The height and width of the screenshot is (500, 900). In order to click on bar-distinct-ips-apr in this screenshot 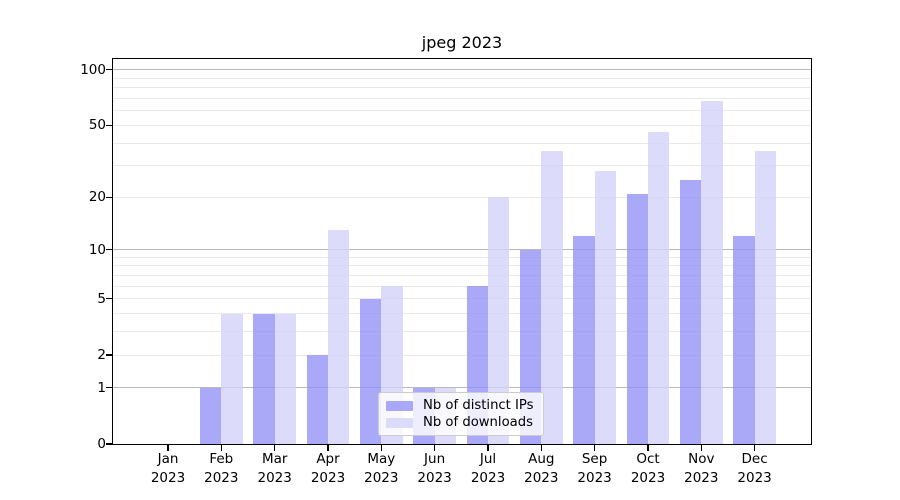, I will do `click(317, 399)`.